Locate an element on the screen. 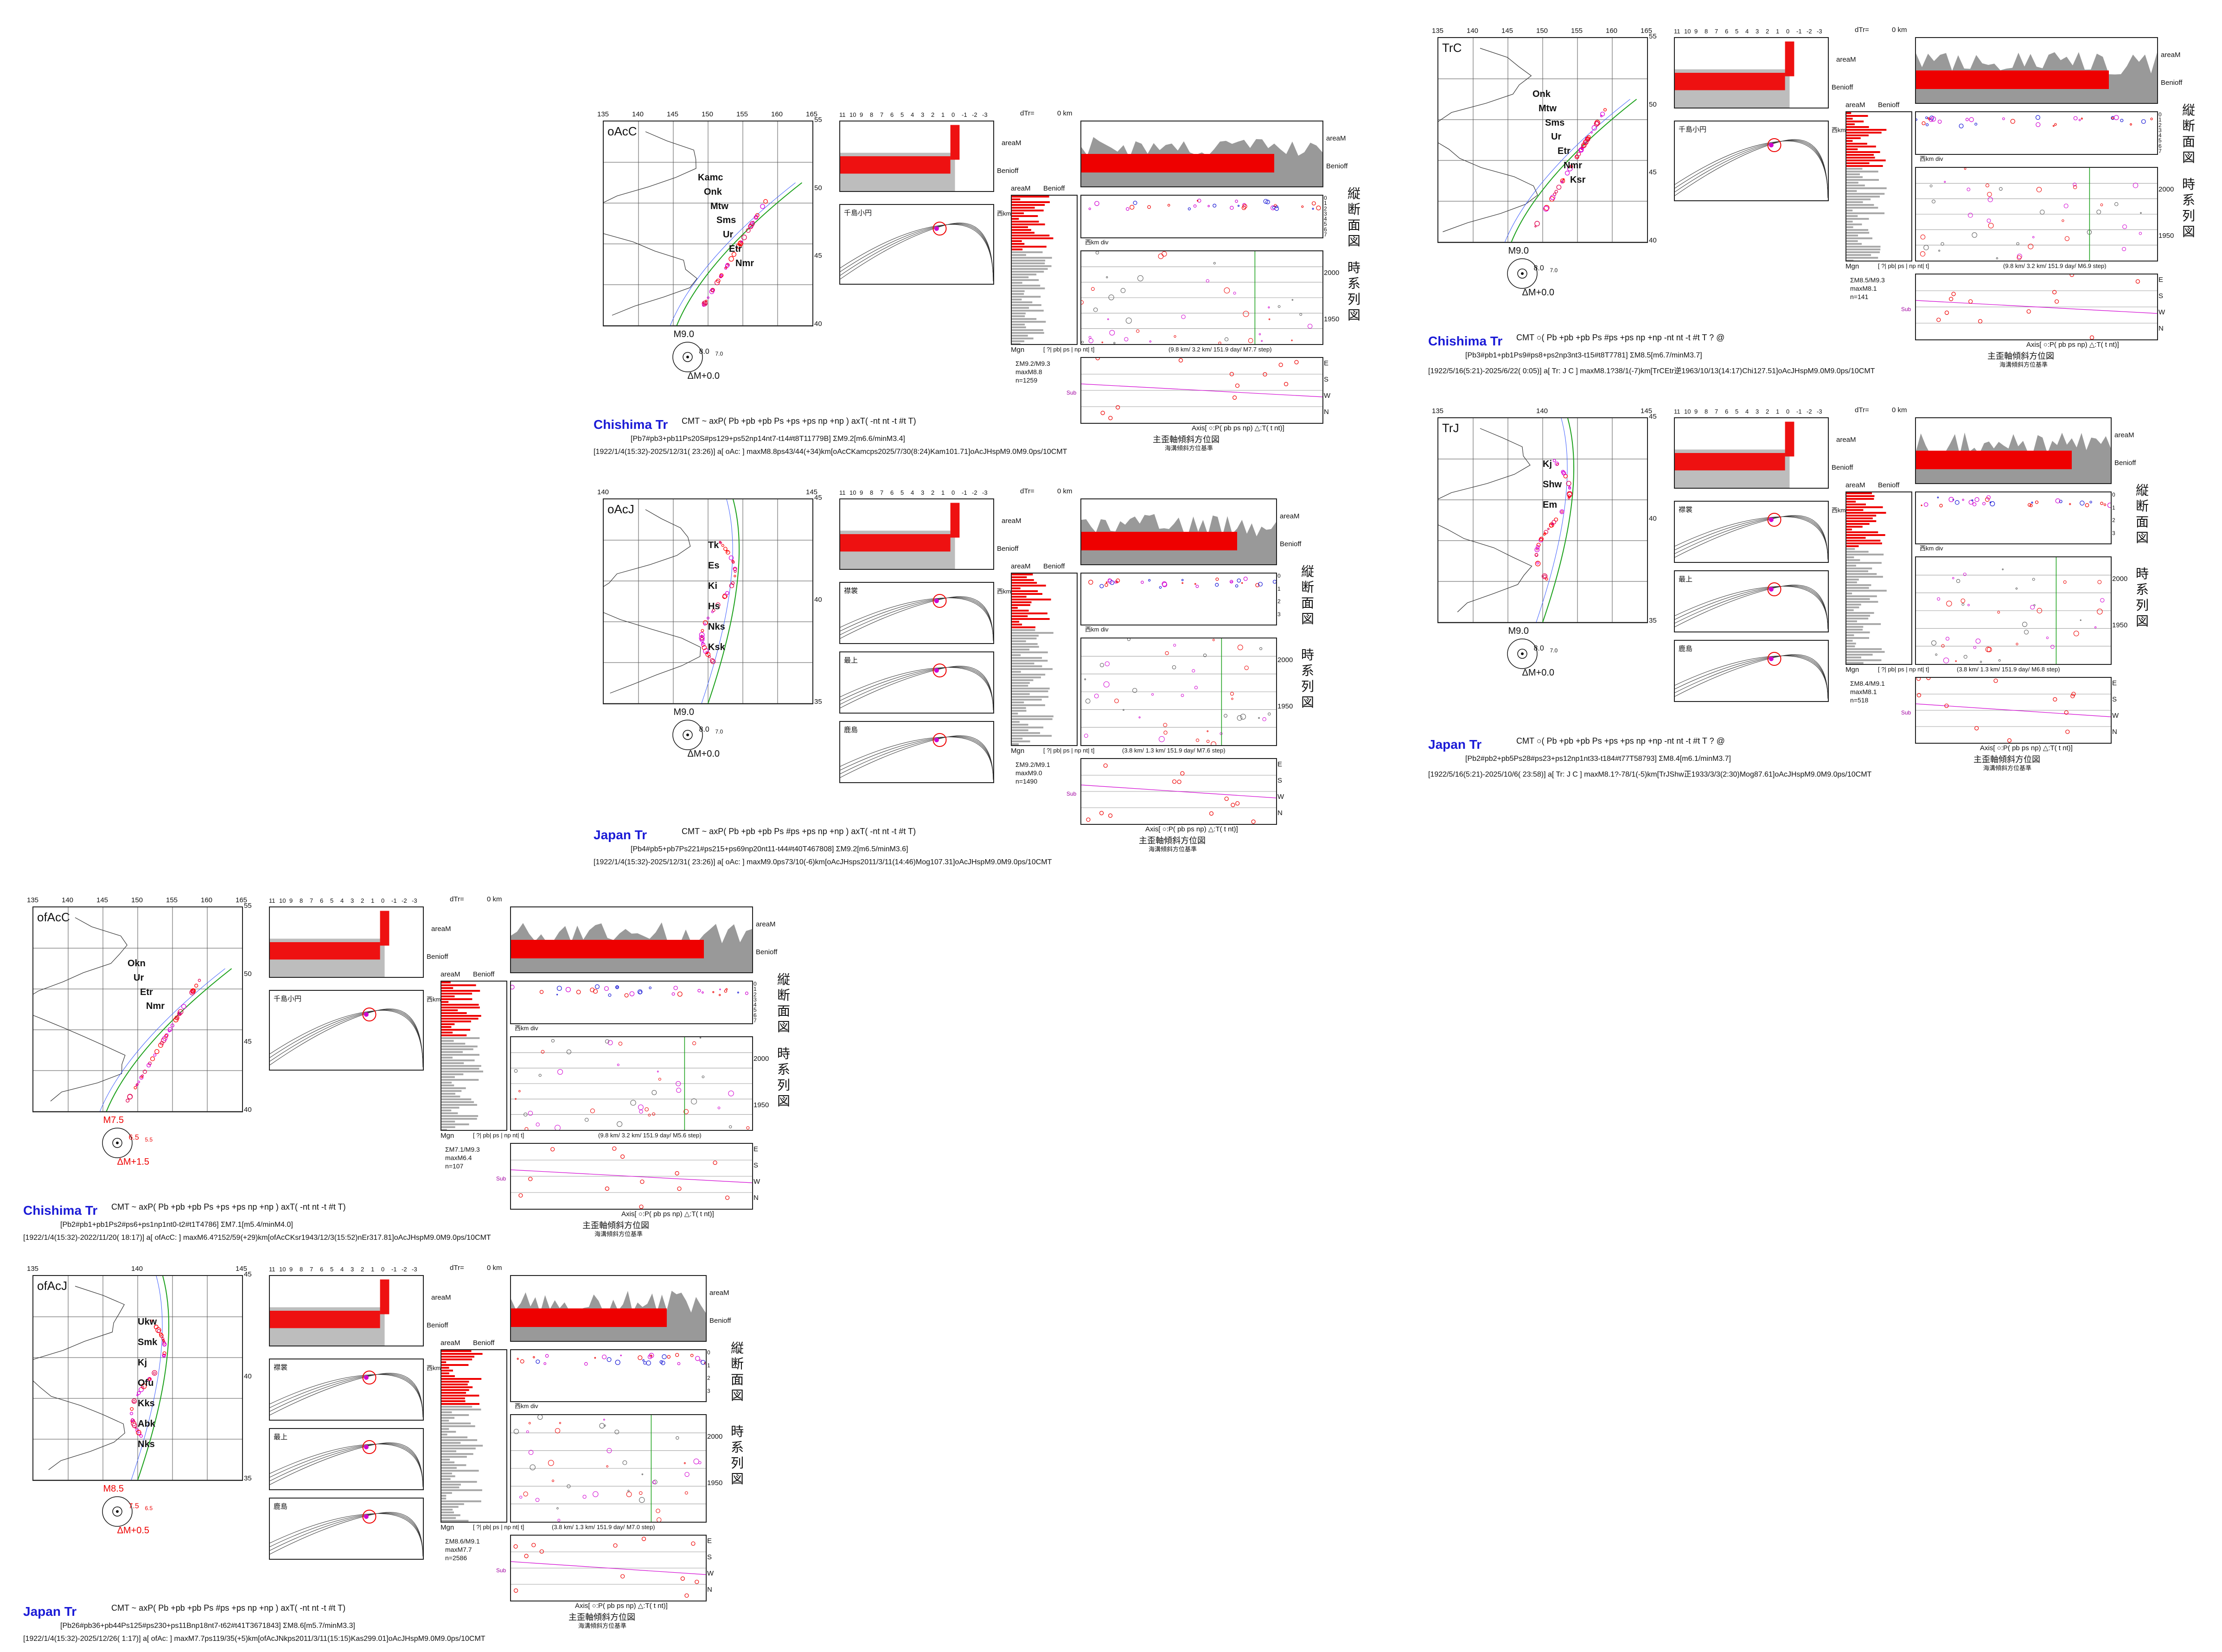 This screenshot has height=1652, width=2222. area-fill-red is located at coordinates (607, 949).